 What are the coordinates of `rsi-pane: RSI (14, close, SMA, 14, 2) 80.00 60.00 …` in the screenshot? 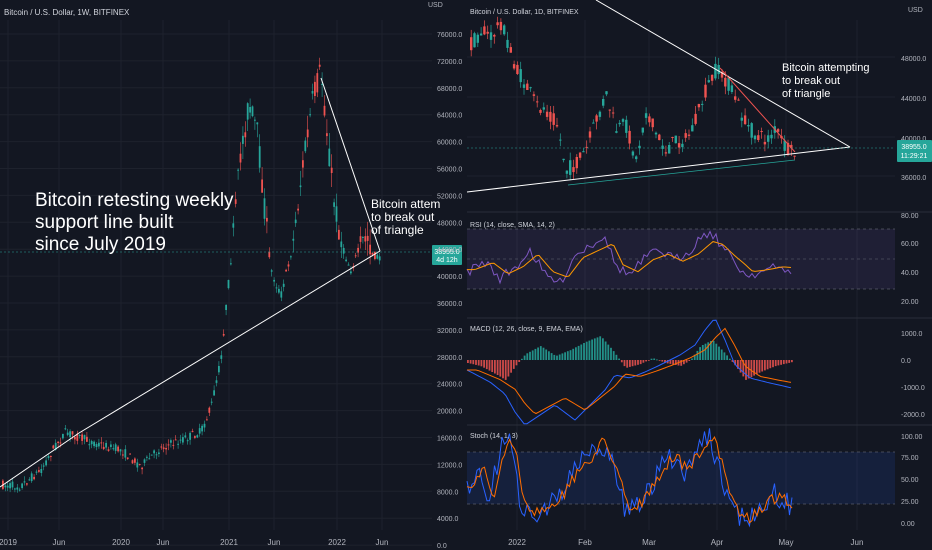 It's located at (692, 259).